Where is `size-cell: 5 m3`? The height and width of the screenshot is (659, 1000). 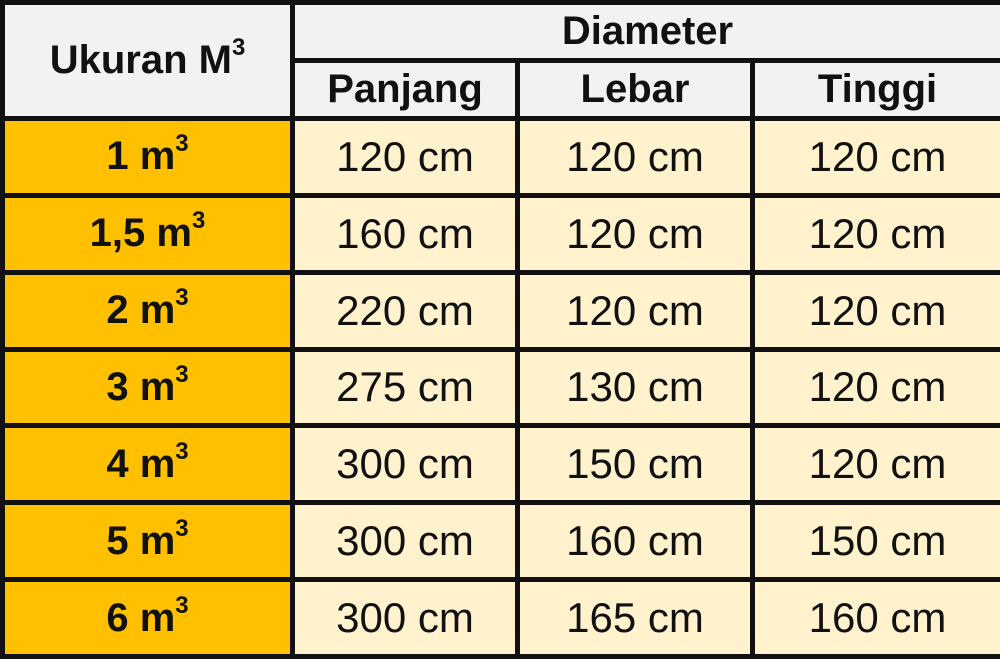 size-cell: 5 m3 is located at coordinates (147, 541).